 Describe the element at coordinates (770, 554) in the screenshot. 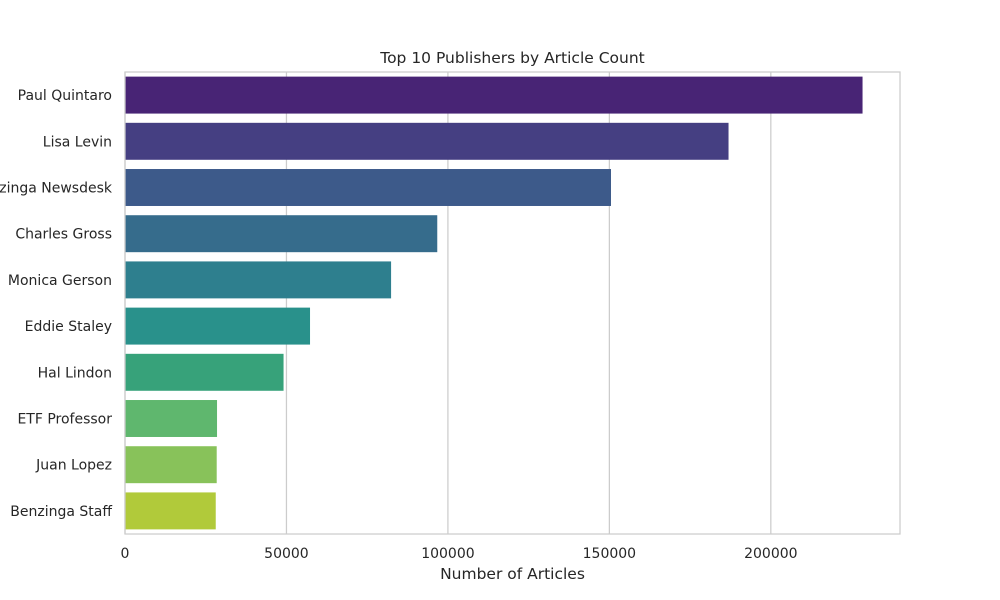

I see `x-tick-label: 200000` at that location.